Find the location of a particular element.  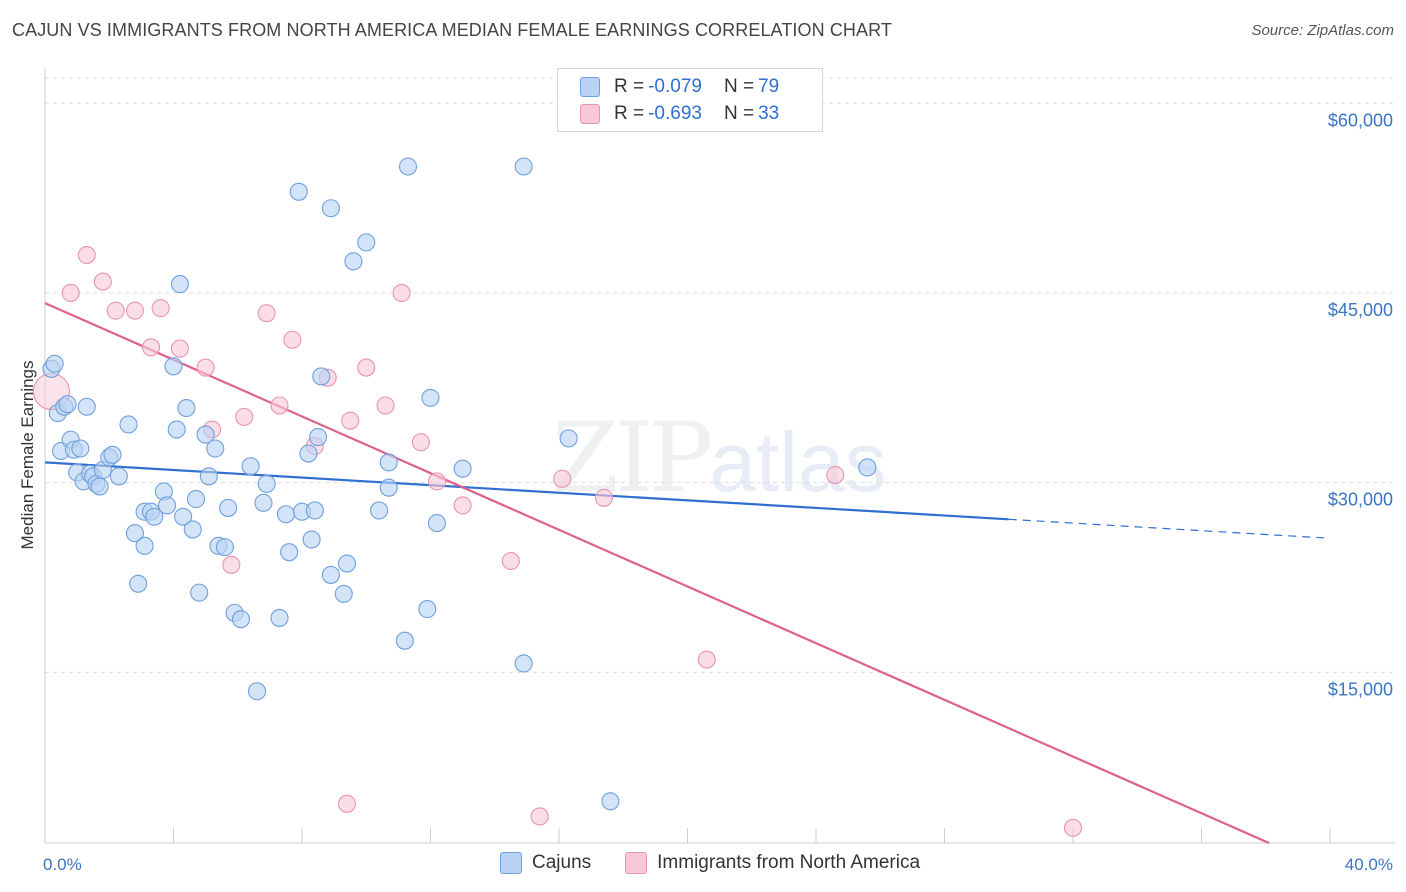

legend-item-immigrants: Immigrants from North America is located at coordinates (772, 863).